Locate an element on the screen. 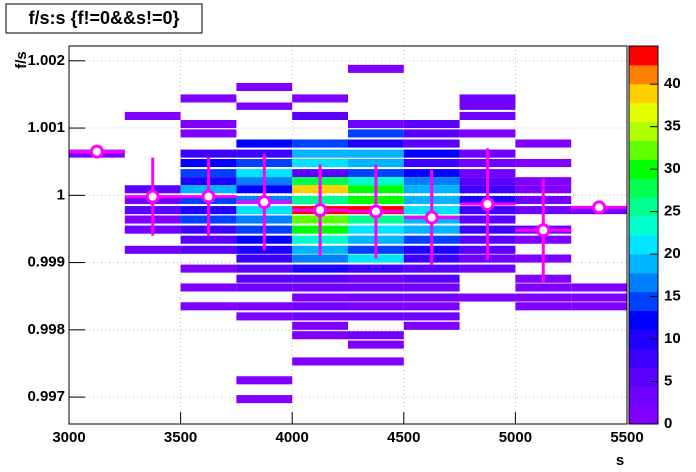  y-tick-label: 0.999 is located at coordinates (46, 262).